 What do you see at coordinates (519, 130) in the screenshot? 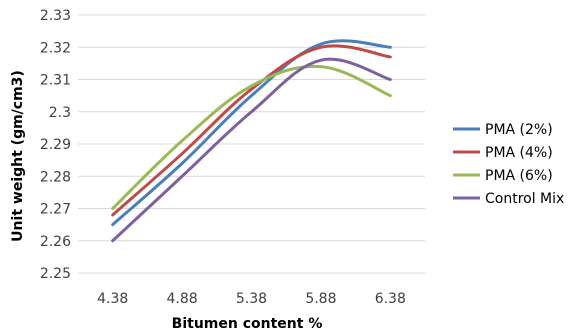
I see `legend-label: PMA (2%)` at bounding box center [519, 130].